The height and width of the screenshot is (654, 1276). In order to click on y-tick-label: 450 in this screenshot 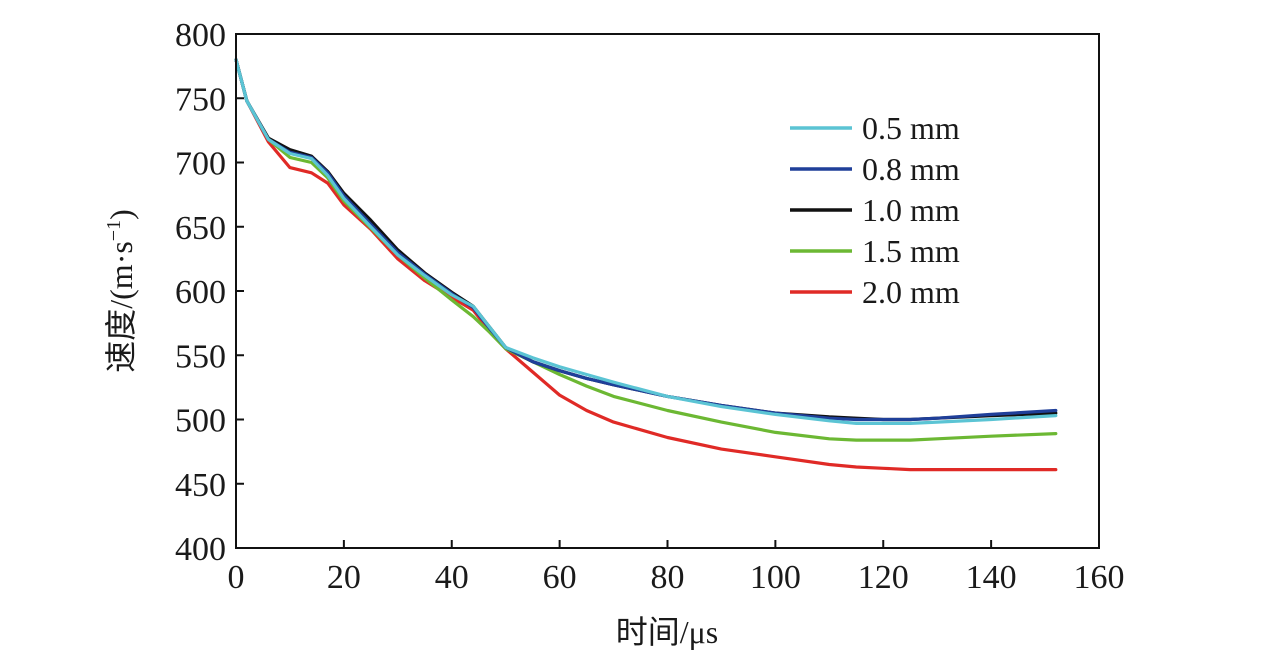, I will do `click(200, 485)`.